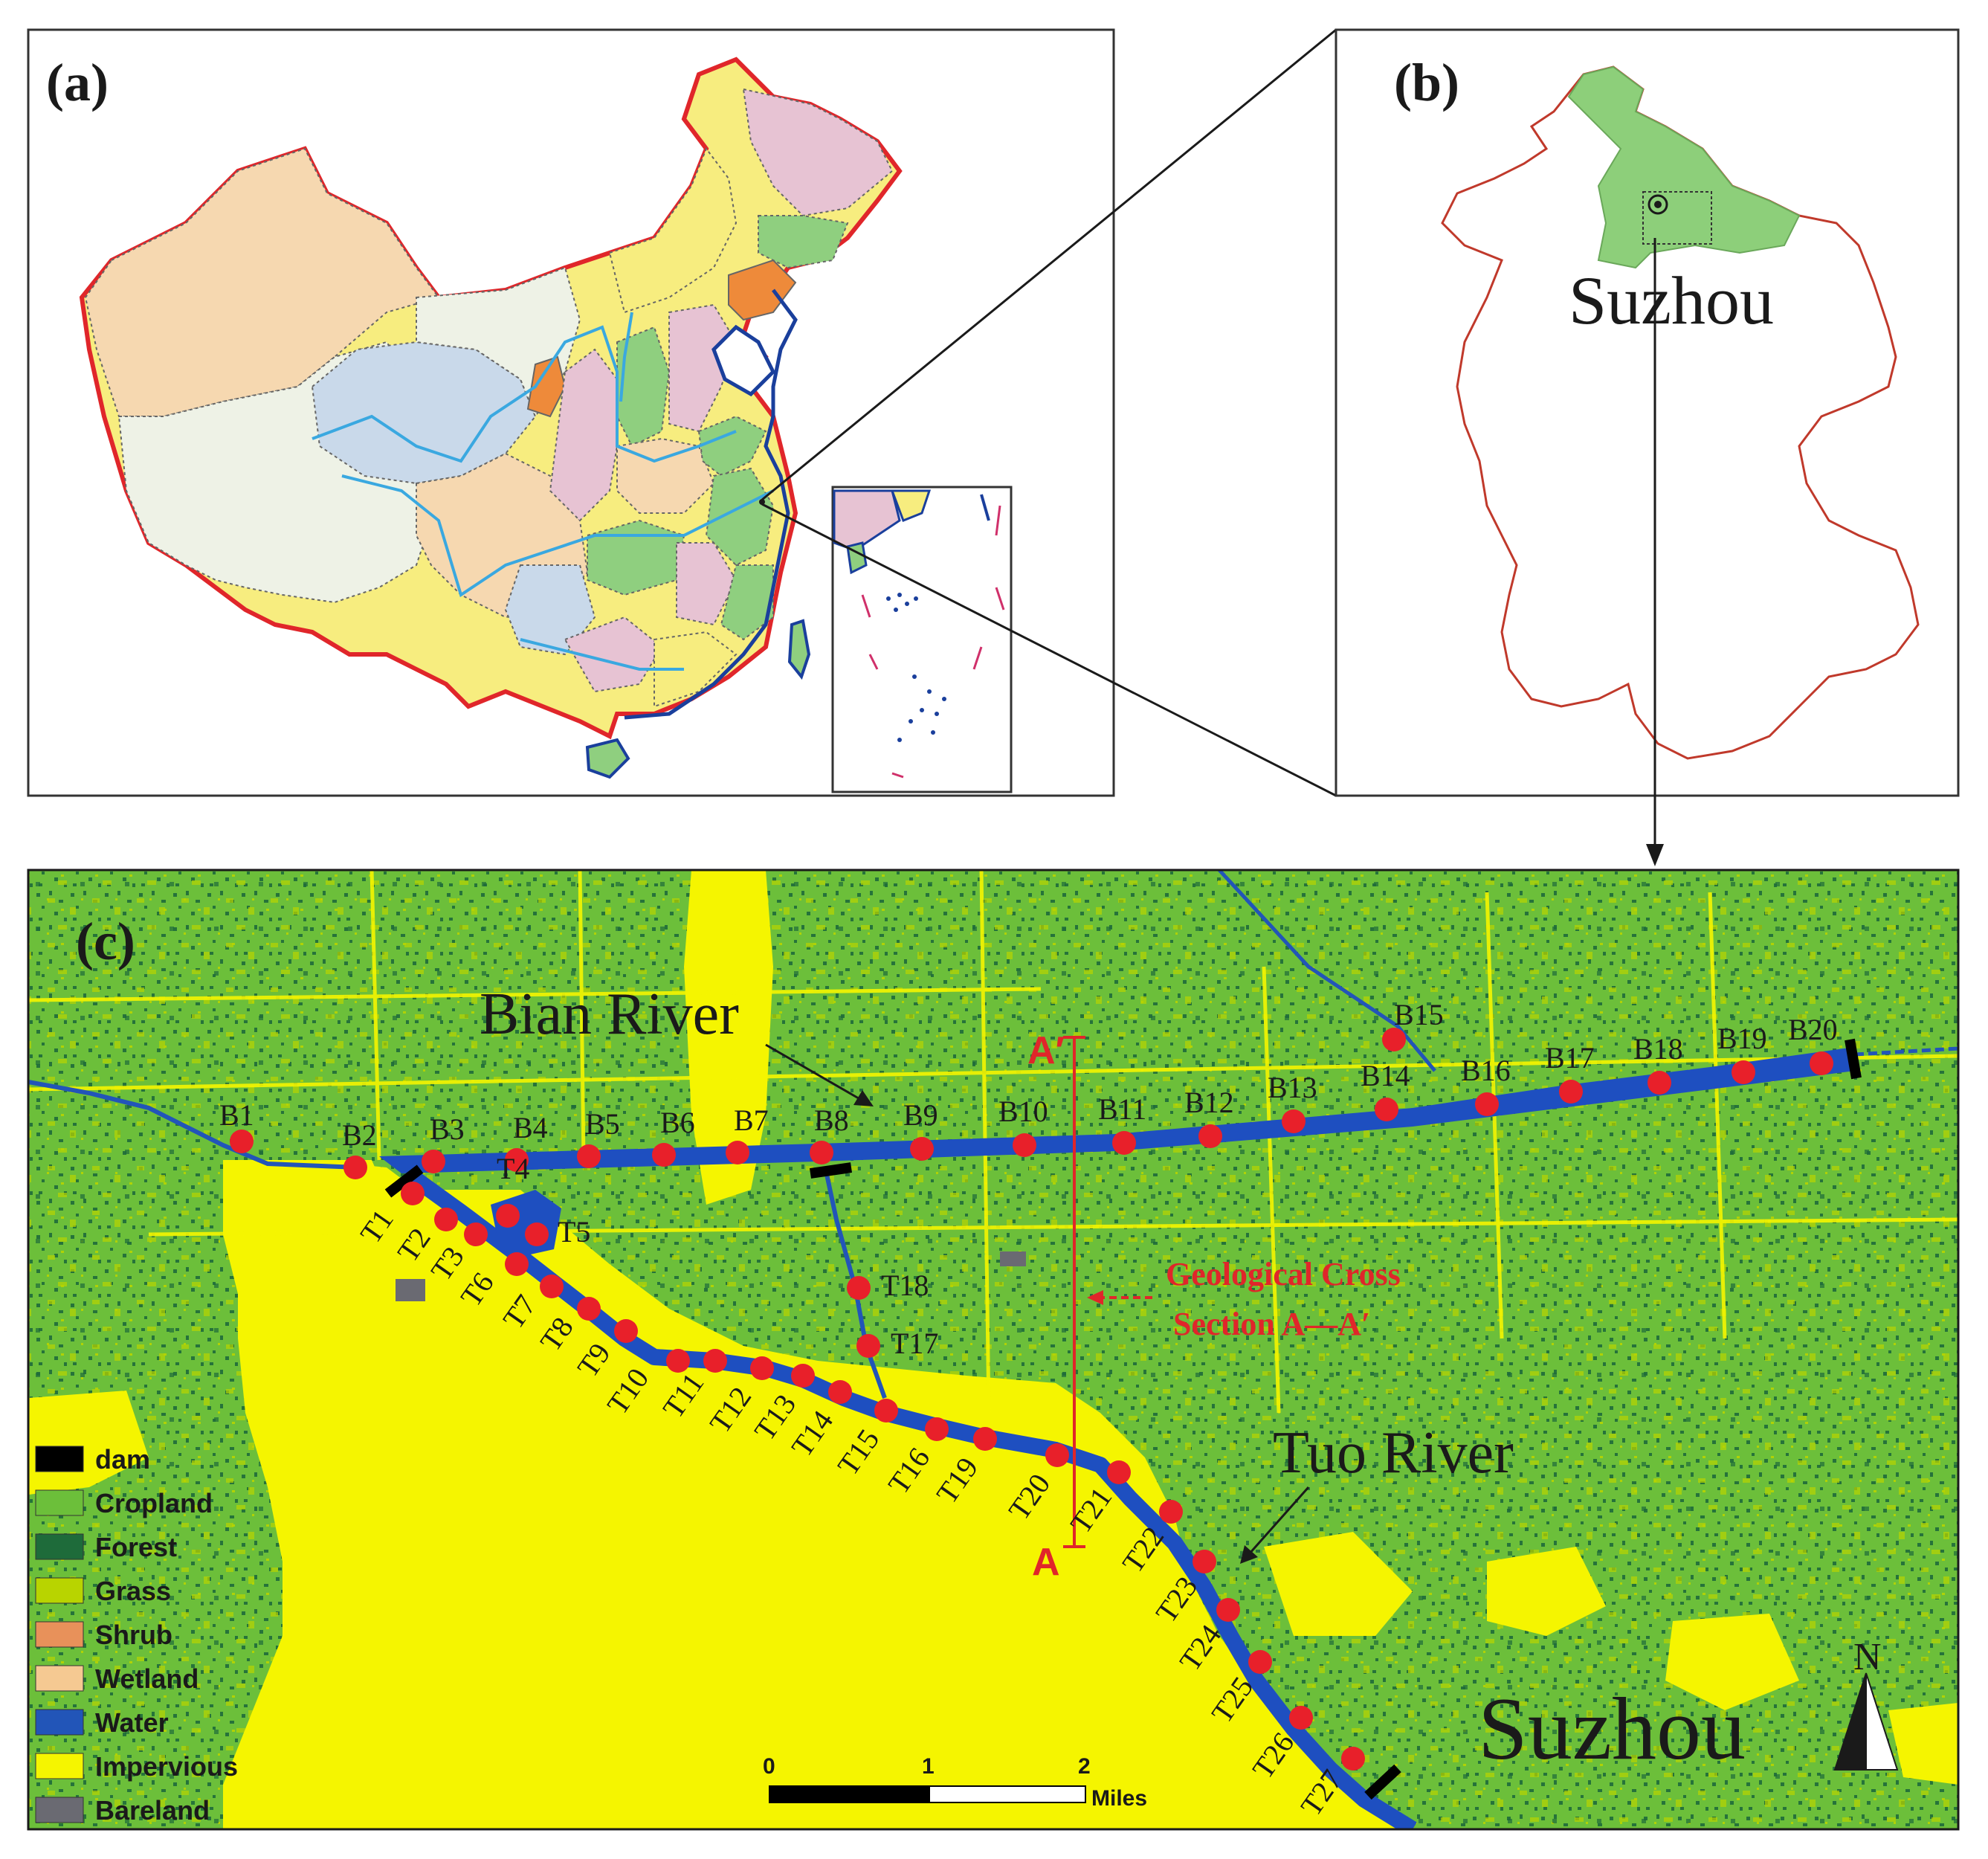 The height and width of the screenshot is (1859, 1988). What do you see at coordinates (123, 1459) in the screenshot?
I see `legend-label-dam: dam` at bounding box center [123, 1459].